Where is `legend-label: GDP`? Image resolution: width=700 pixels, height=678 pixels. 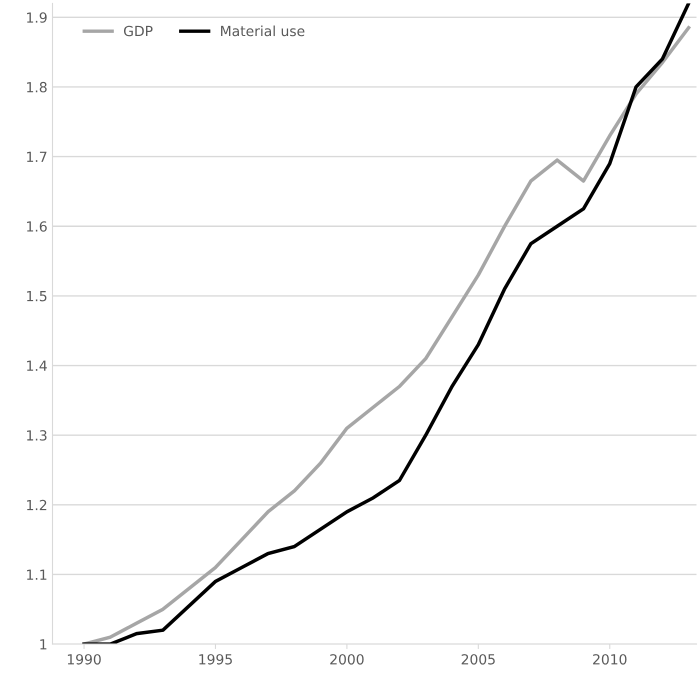 legend-label: GDP is located at coordinates (138, 31).